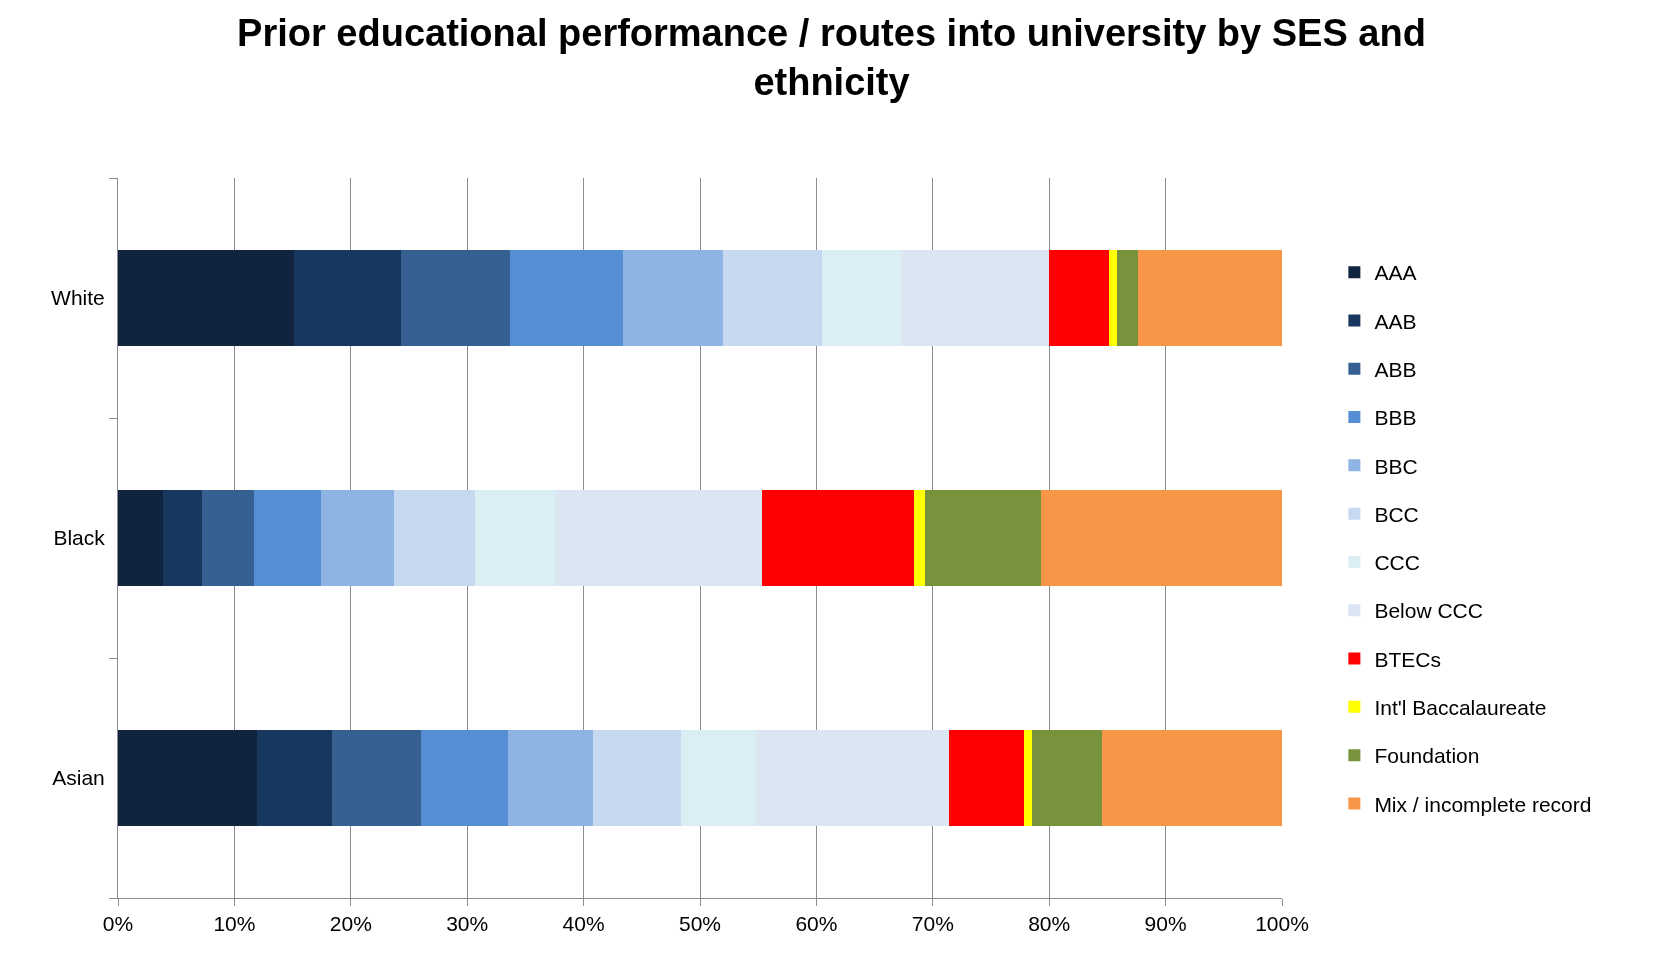 The width and height of the screenshot is (1663, 960). What do you see at coordinates (1165, 924) in the screenshot?
I see `x-tick-label: 90%` at bounding box center [1165, 924].